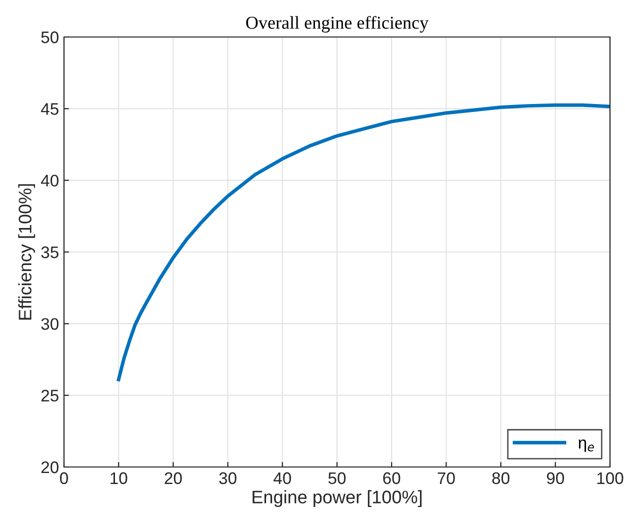 The width and height of the screenshot is (625, 522). Describe the element at coordinates (227, 478) in the screenshot. I see `x-tick-label: 30` at that location.